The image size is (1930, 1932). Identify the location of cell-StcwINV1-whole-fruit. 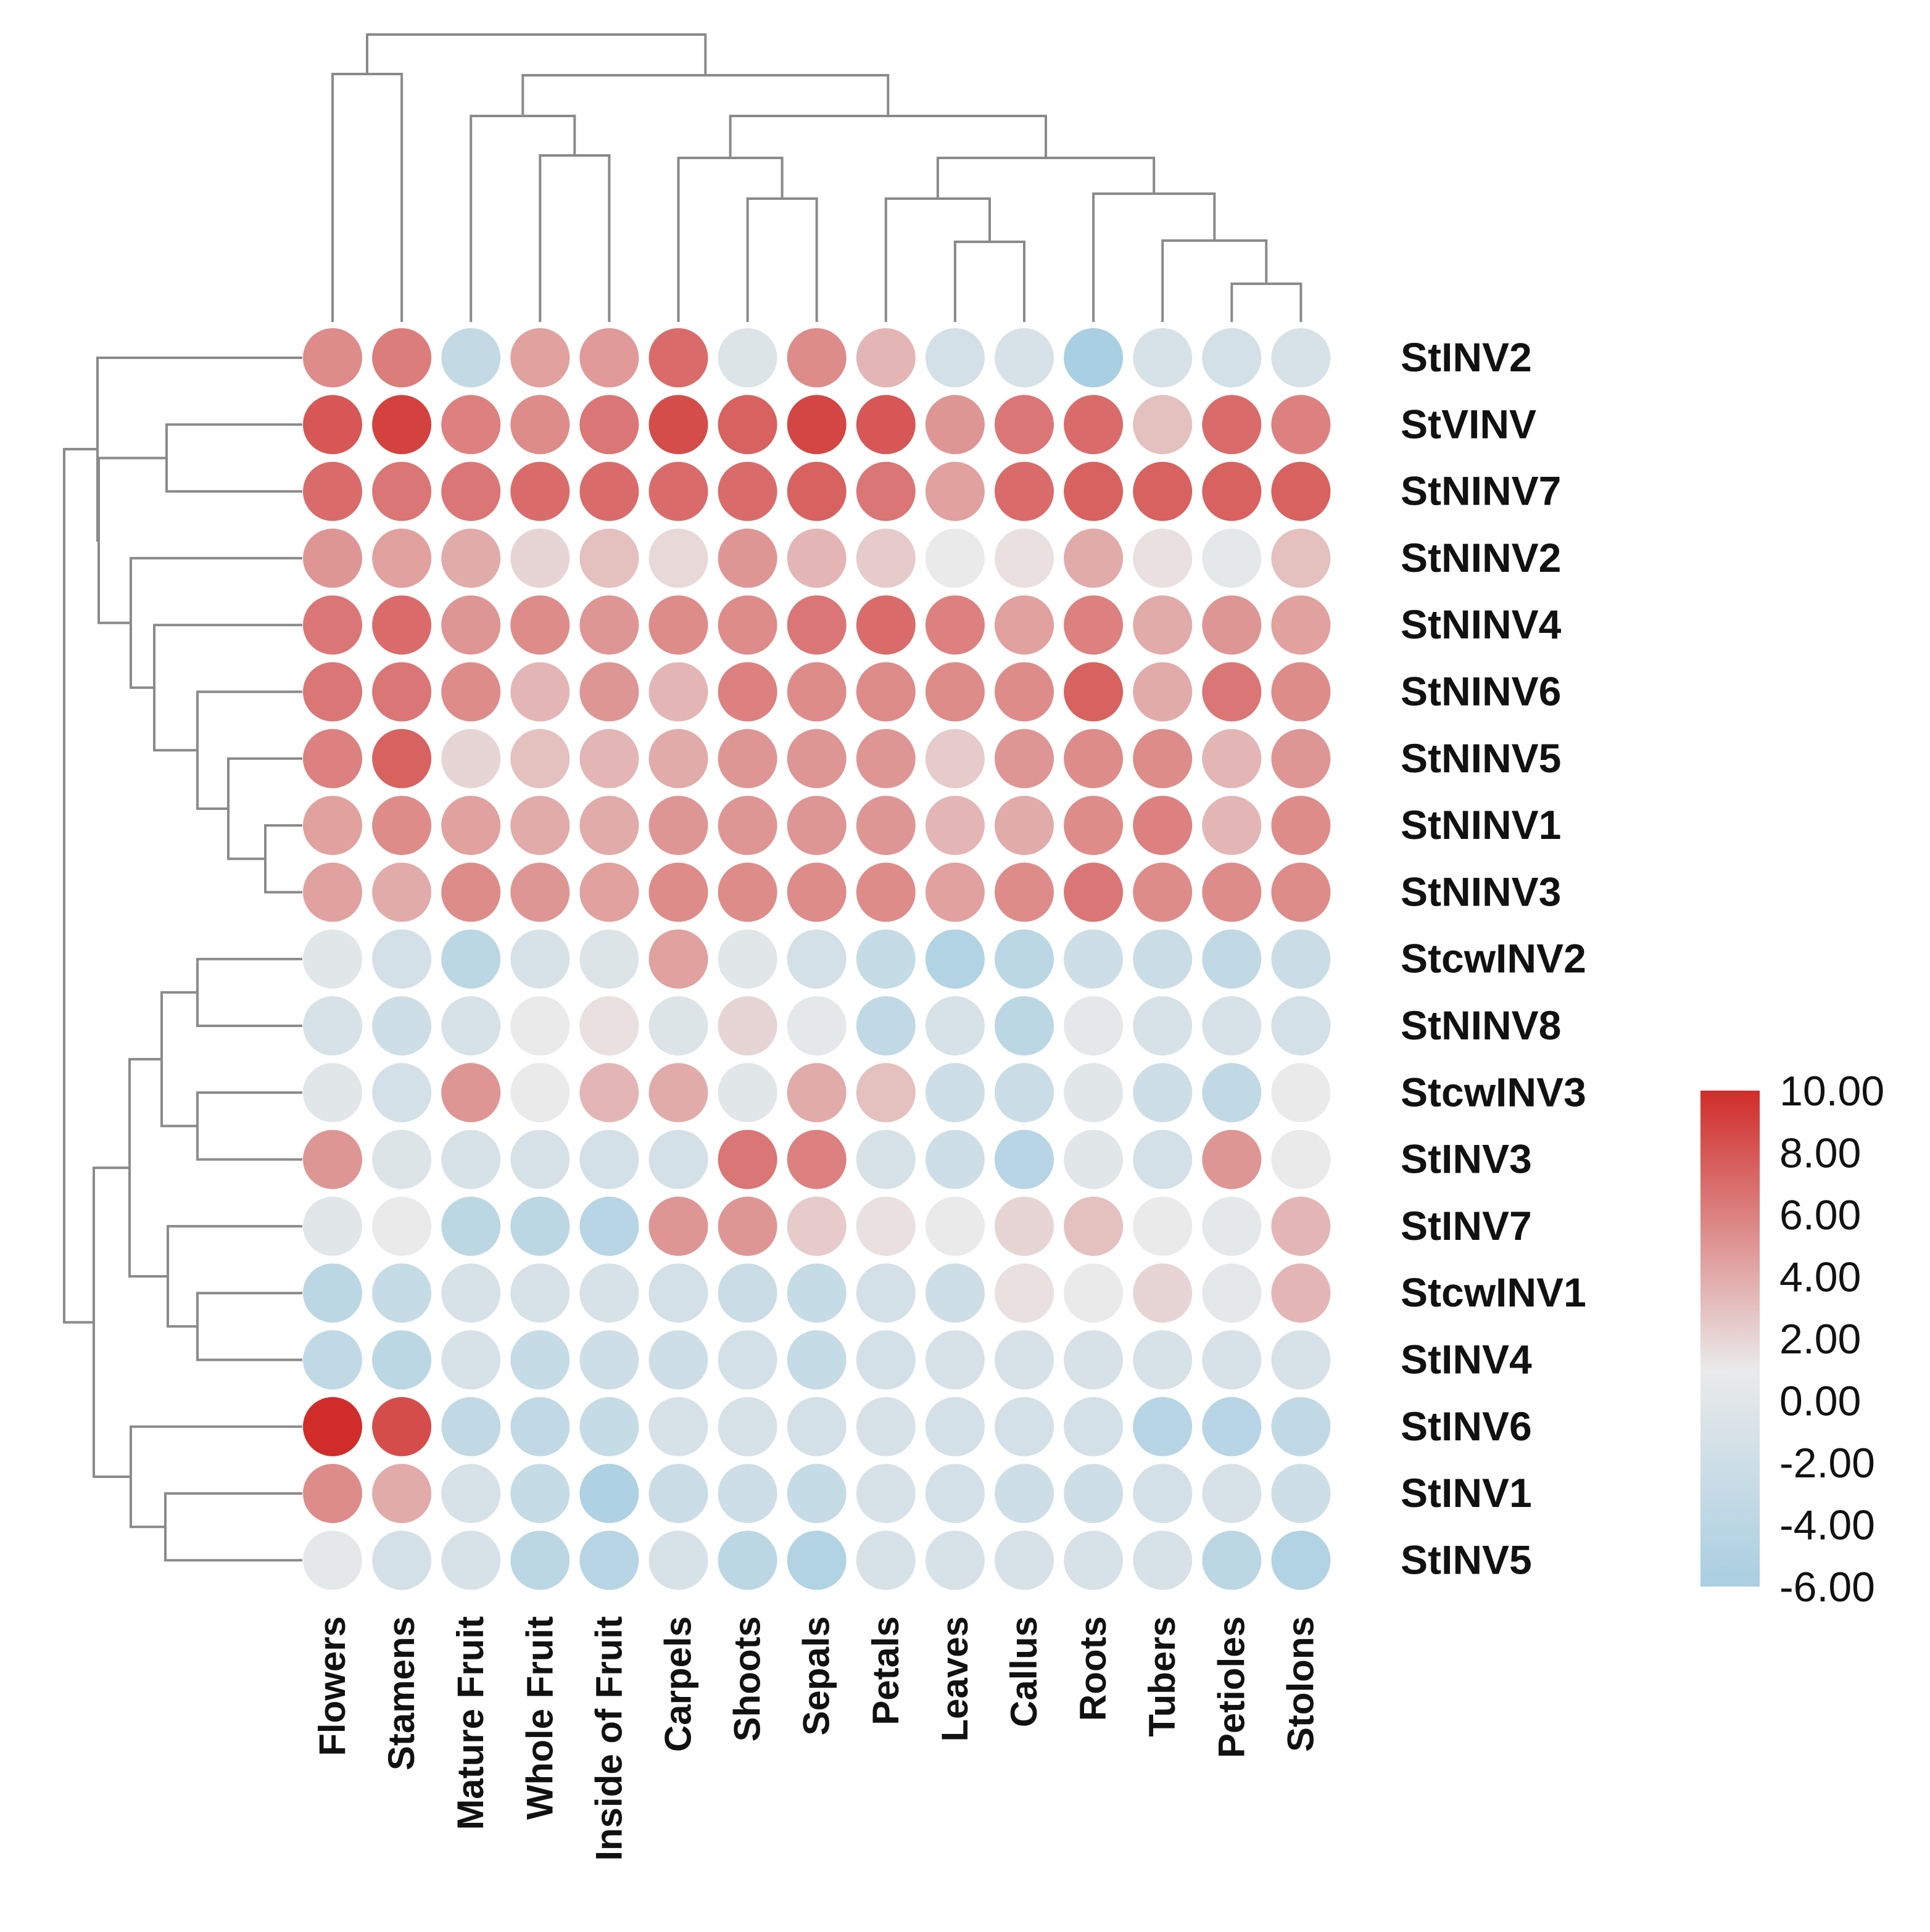
(540, 1293).